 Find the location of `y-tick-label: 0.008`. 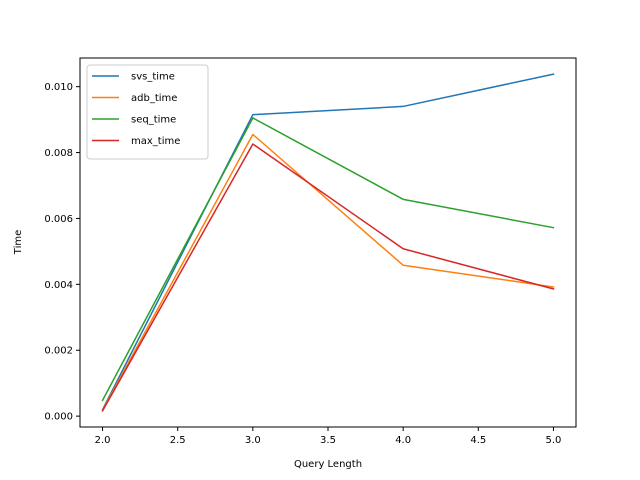

y-tick-label: 0.008 is located at coordinates (58, 153).